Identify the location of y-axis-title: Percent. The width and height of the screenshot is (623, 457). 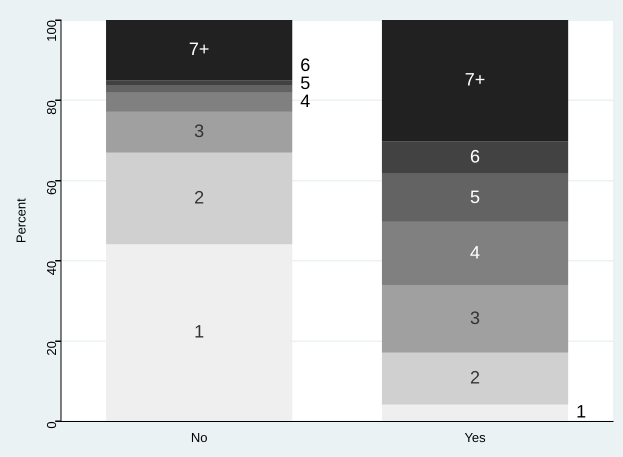
(20, 221).